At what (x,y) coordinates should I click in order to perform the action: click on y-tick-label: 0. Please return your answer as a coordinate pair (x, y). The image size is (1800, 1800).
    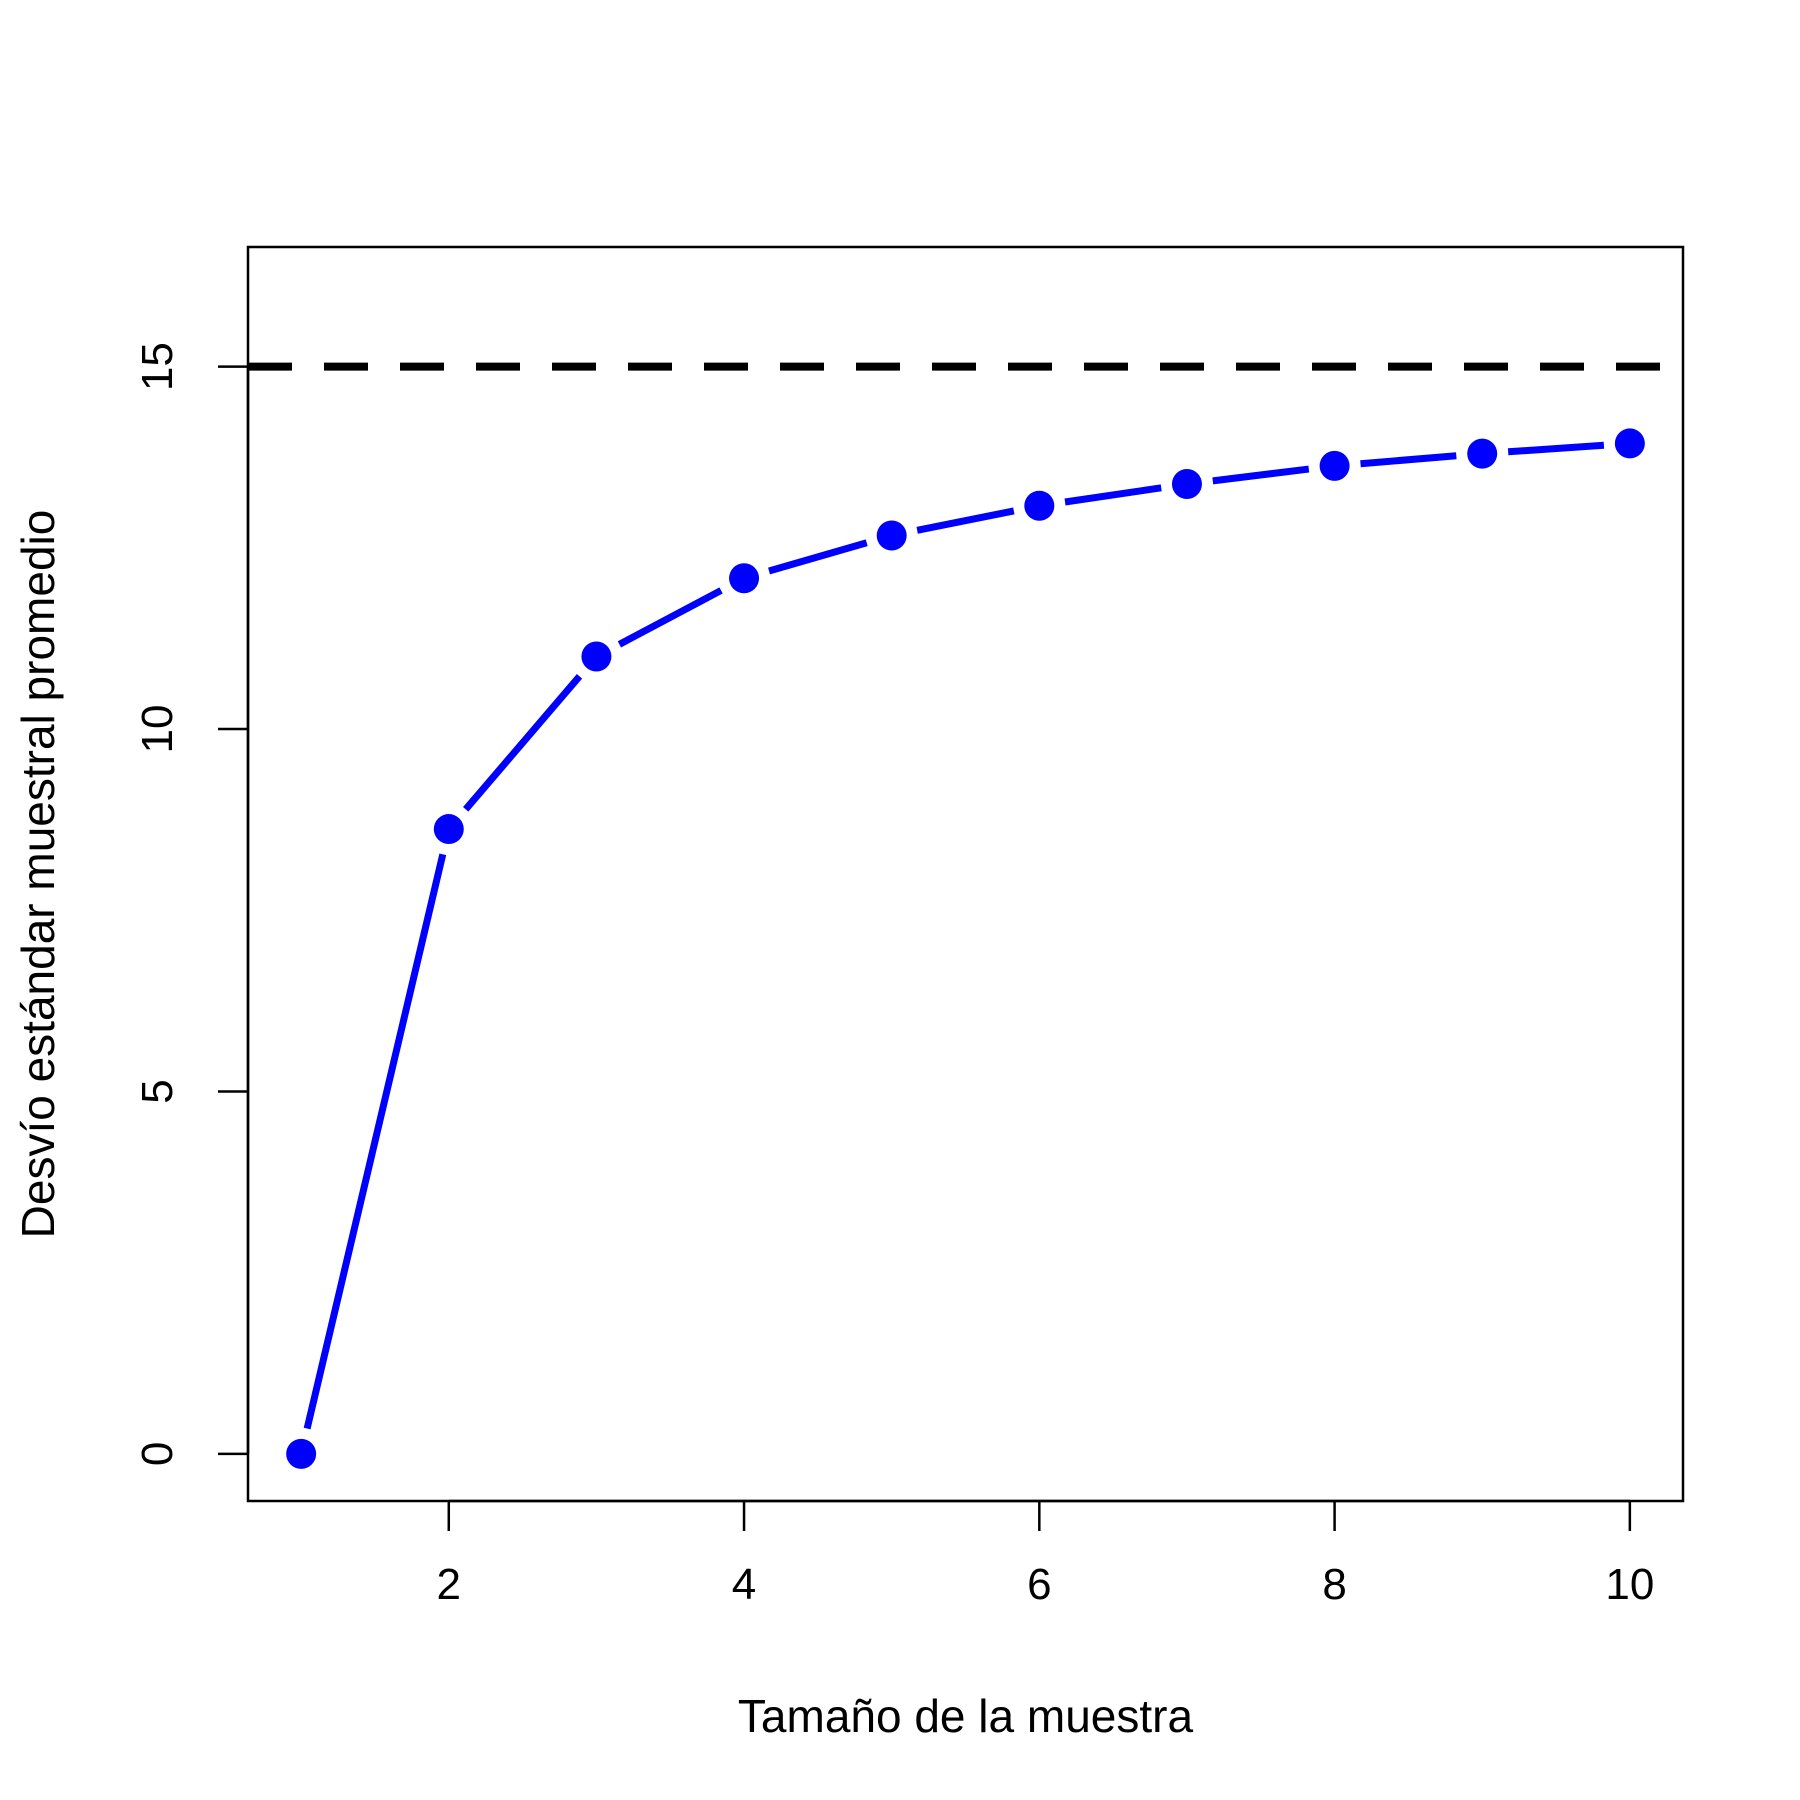
    Looking at the image, I should click on (157, 1454).